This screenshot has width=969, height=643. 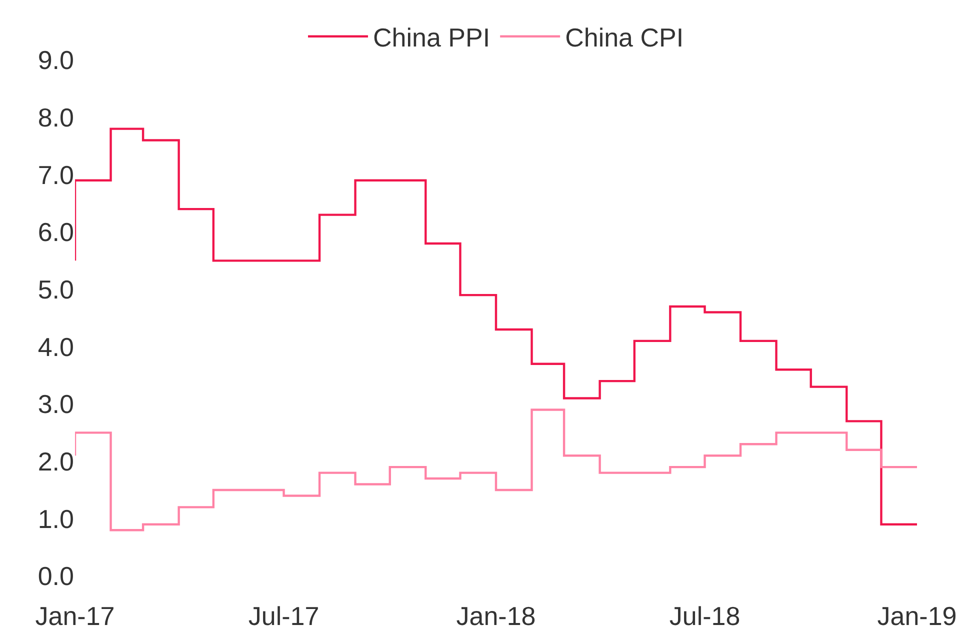 I want to click on x-tick-label: Jan-19, so click(x=917, y=616).